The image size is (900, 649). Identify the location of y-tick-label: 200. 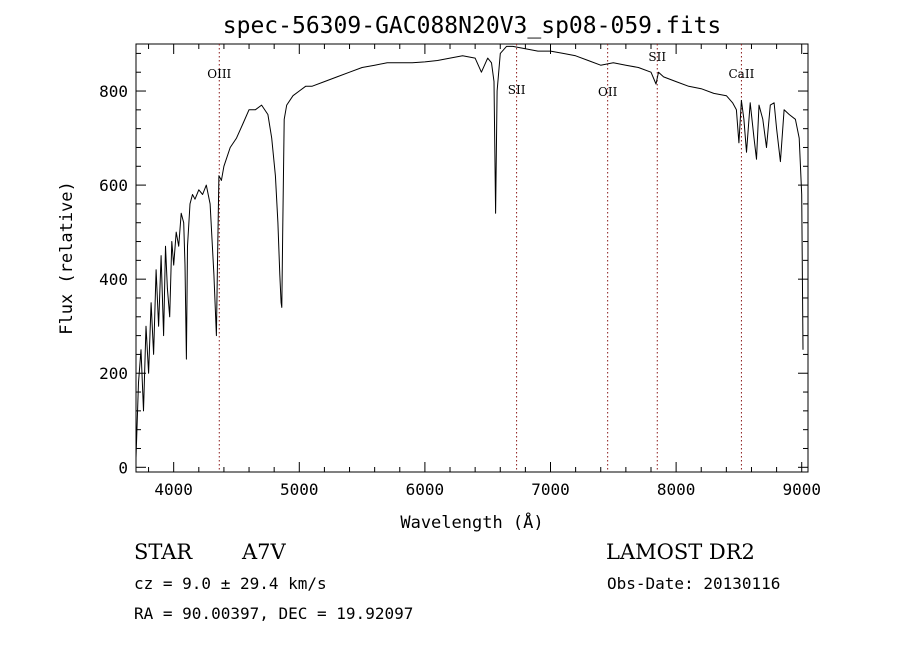
(113, 373).